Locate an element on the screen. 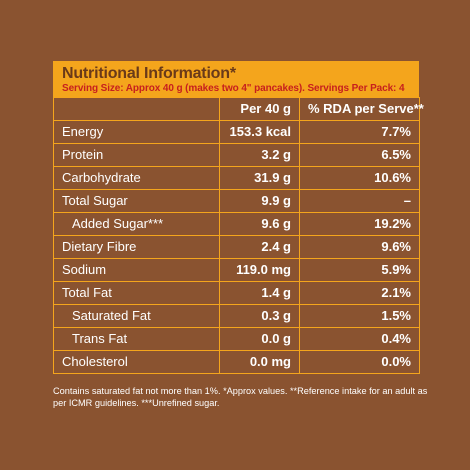  row-rda: 2.1% is located at coordinates (359, 293).